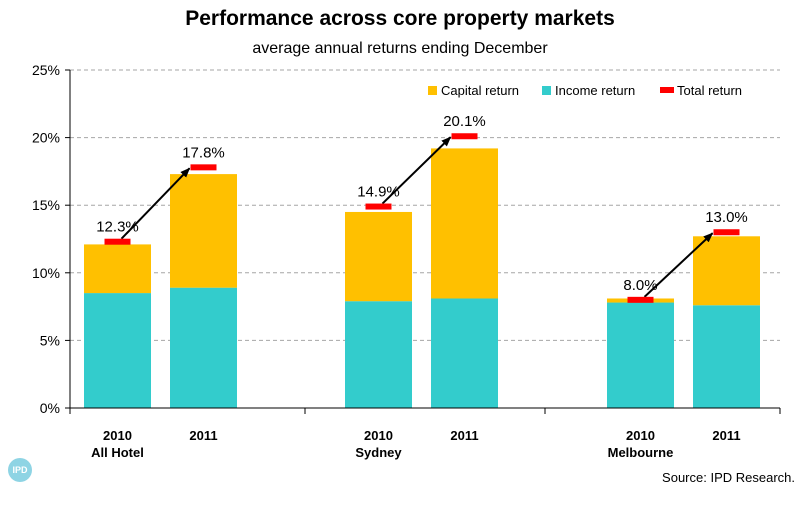 This screenshot has height=509, width=800. What do you see at coordinates (726, 217) in the screenshot?
I see `total-label: 13.0%` at bounding box center [726, 217].